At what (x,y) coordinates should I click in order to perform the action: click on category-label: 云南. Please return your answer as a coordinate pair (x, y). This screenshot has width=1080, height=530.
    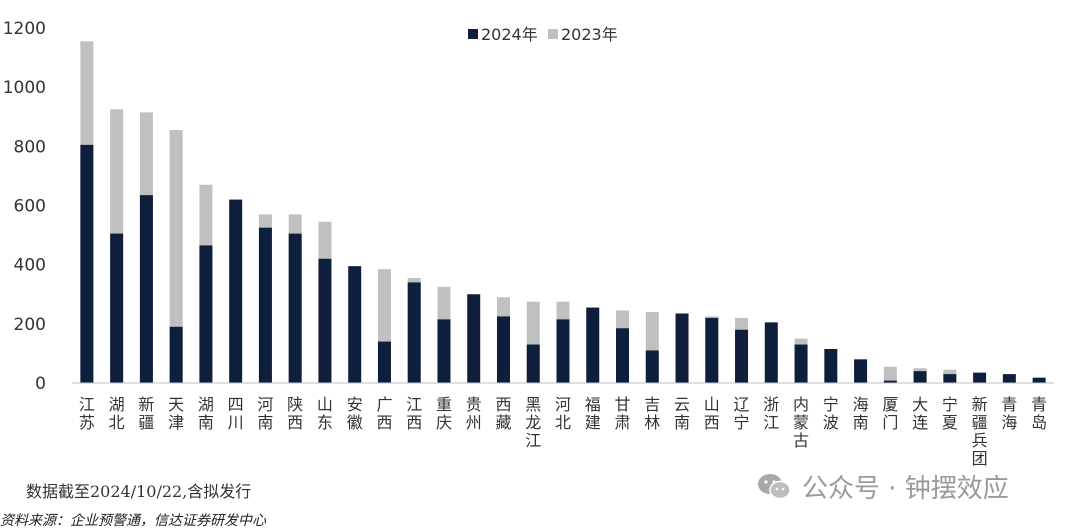
    Looking at the image, I should click on (682, 413).